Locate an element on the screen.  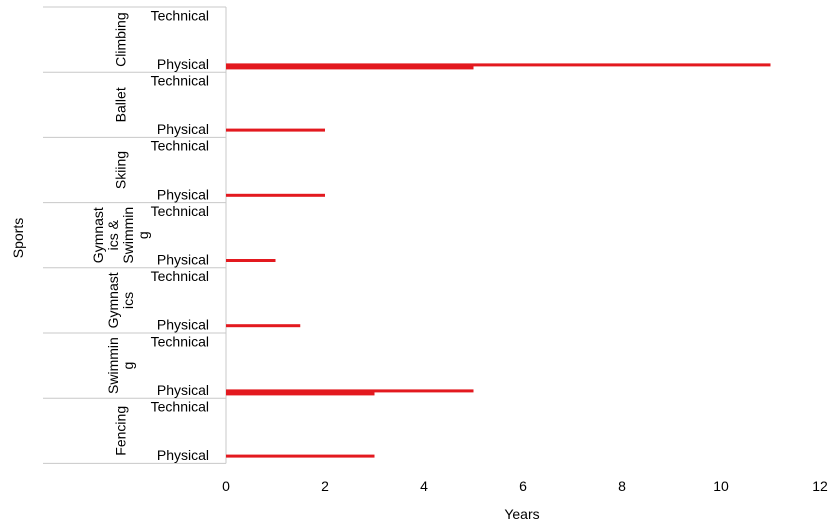
x-tick-label: 8 is located at coordinates (622, 486).